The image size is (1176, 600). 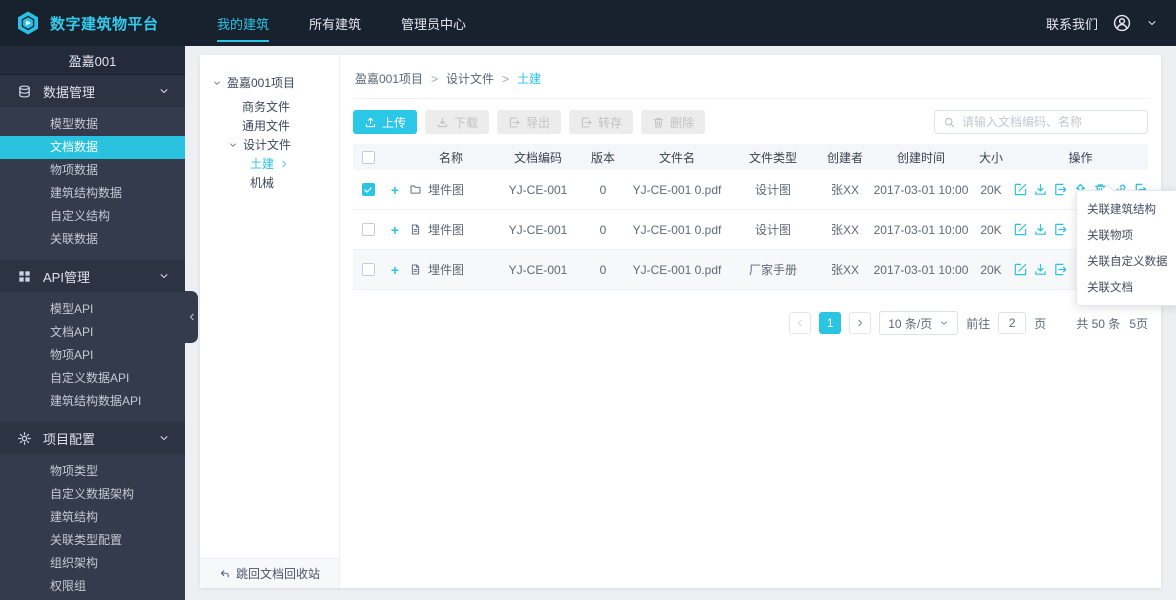 I want to click on breadcrumb-design-files: 设计文件, so click(x=470, y=79).